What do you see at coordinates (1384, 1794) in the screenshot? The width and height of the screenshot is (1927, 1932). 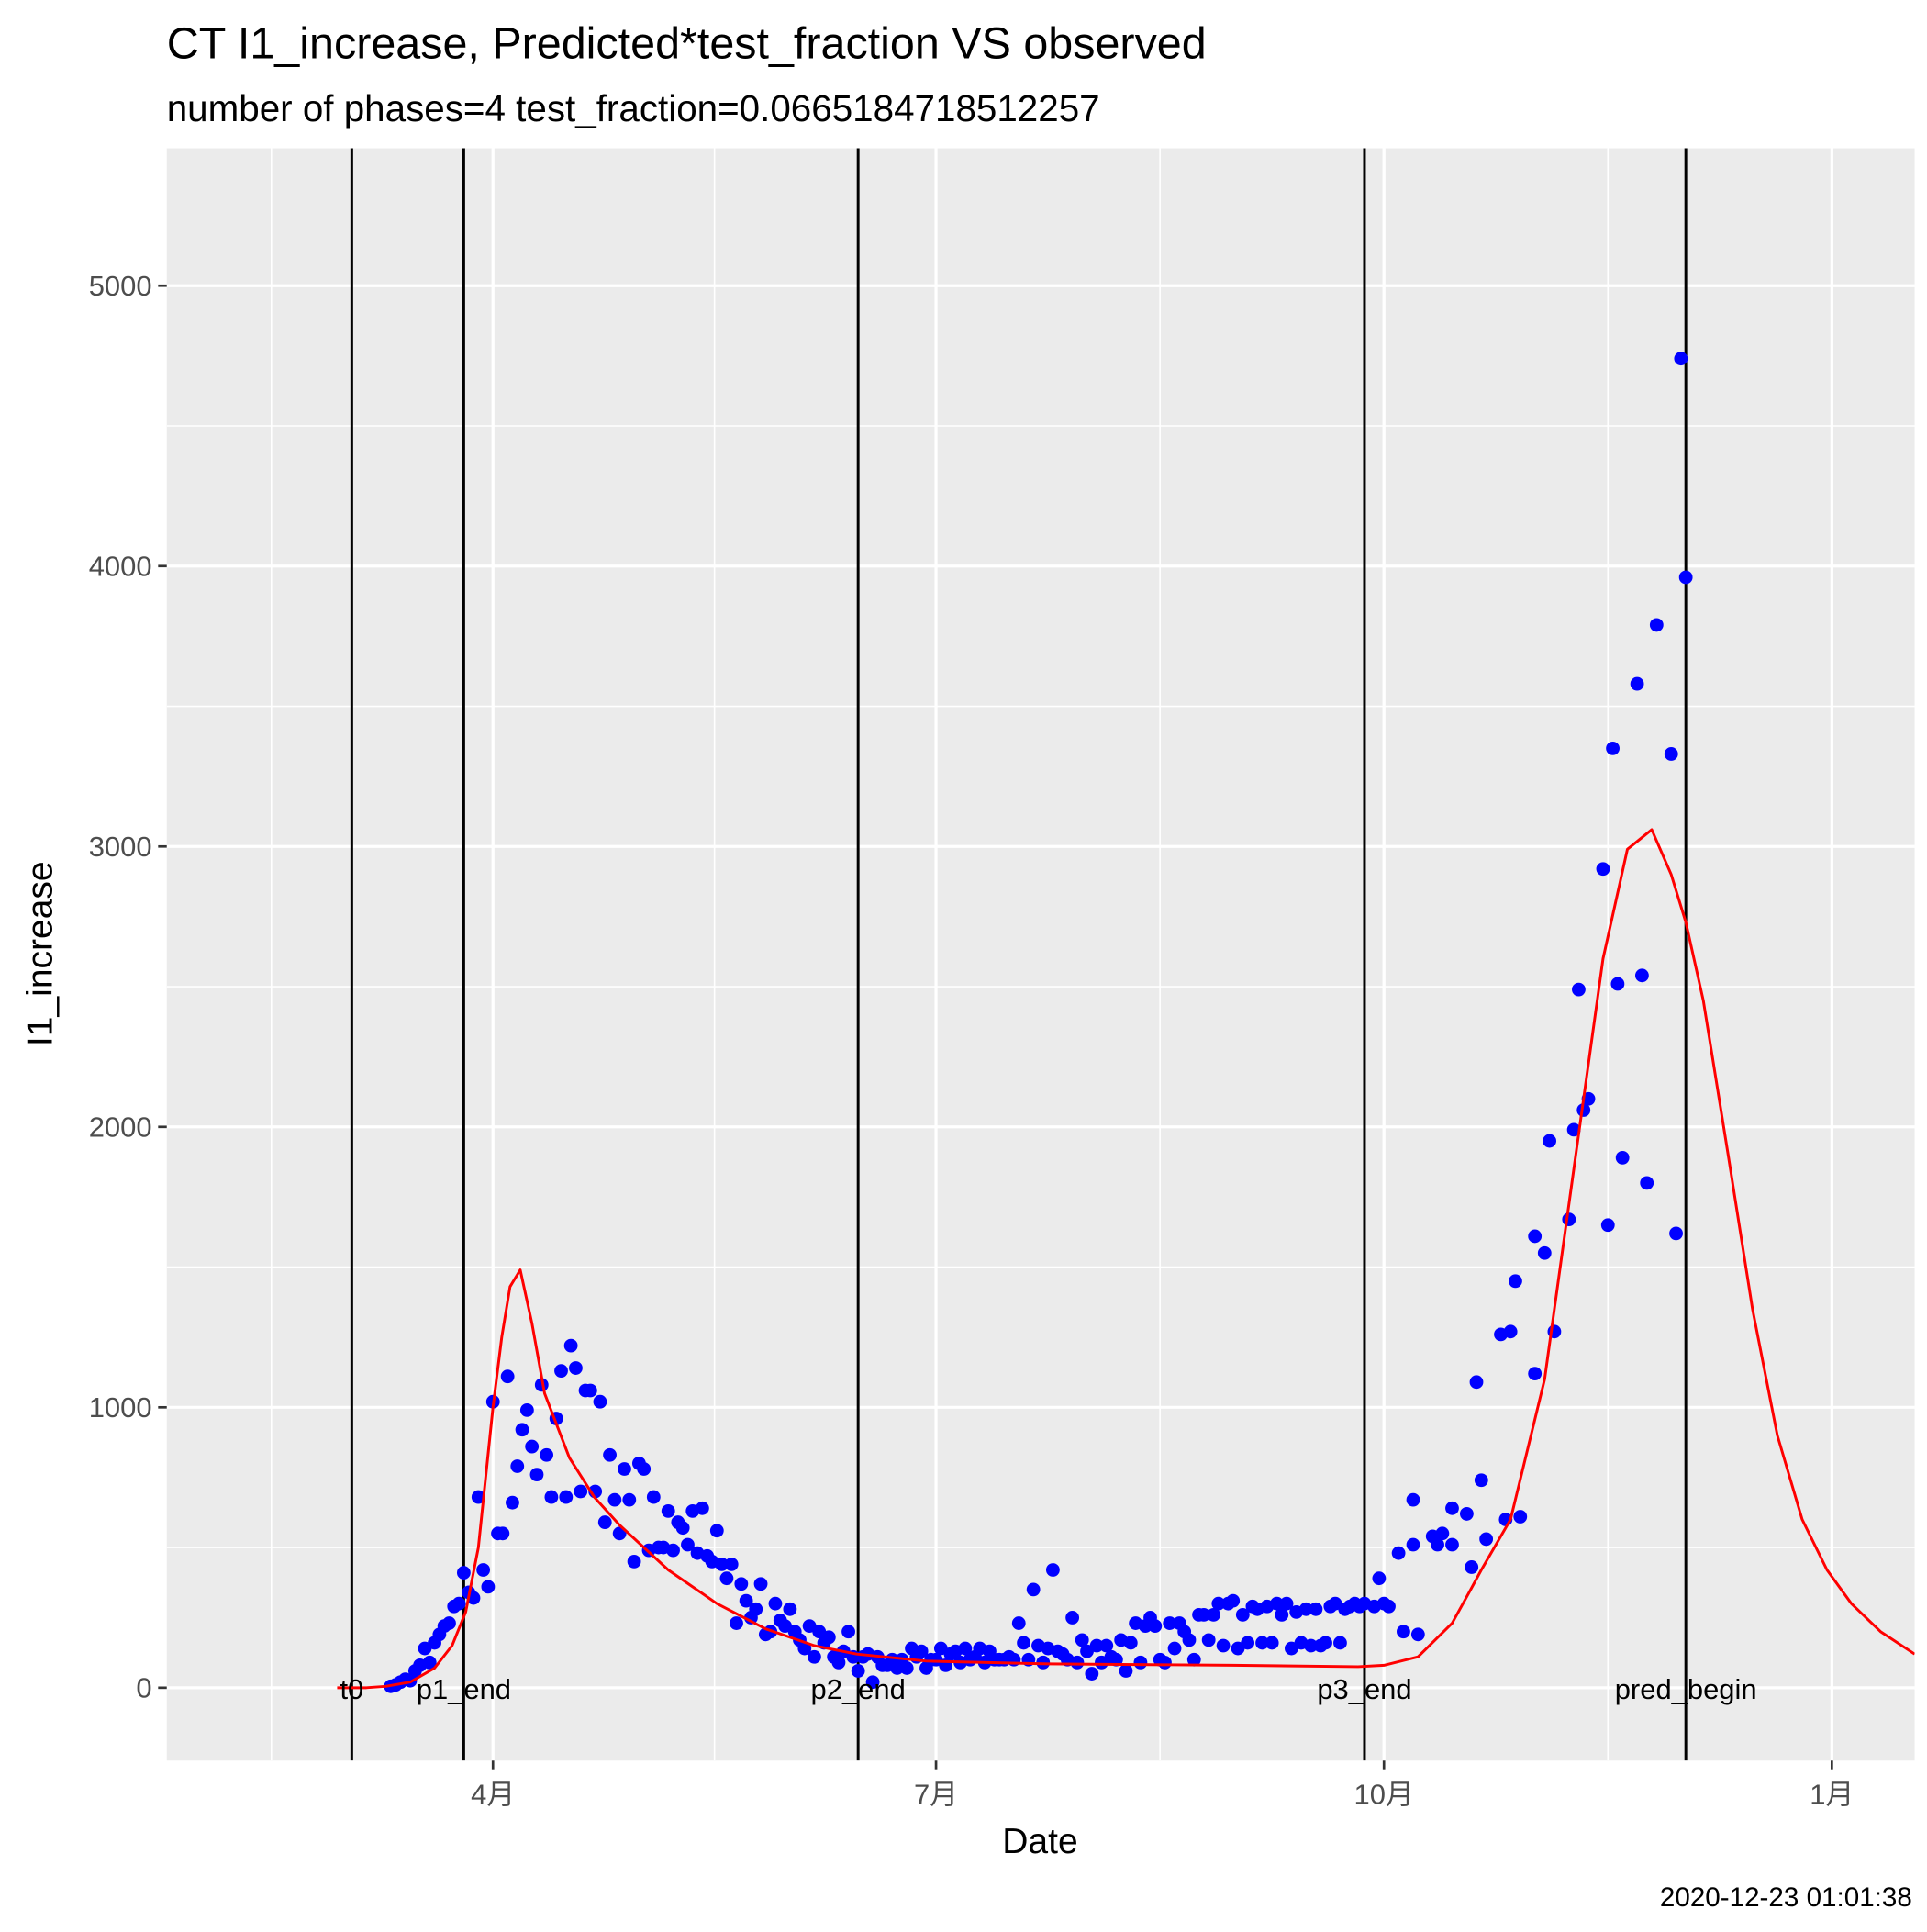 I see `x-tick-label: 10月` at bounding box center [1384, 1794].